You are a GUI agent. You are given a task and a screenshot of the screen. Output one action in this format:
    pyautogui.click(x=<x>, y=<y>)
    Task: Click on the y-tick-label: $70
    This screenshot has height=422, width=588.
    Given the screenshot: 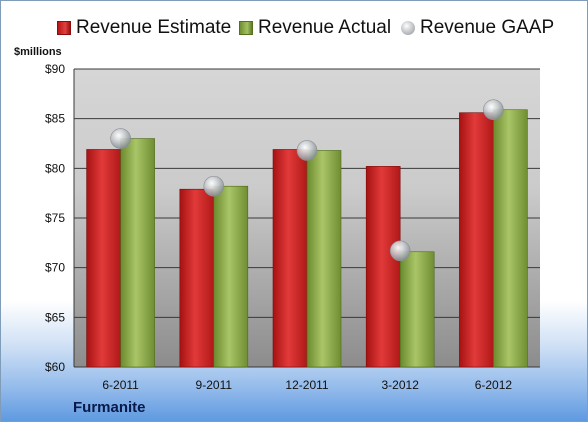 What is the action you would take?
    pyautogui.click(x=55, y=268)
    